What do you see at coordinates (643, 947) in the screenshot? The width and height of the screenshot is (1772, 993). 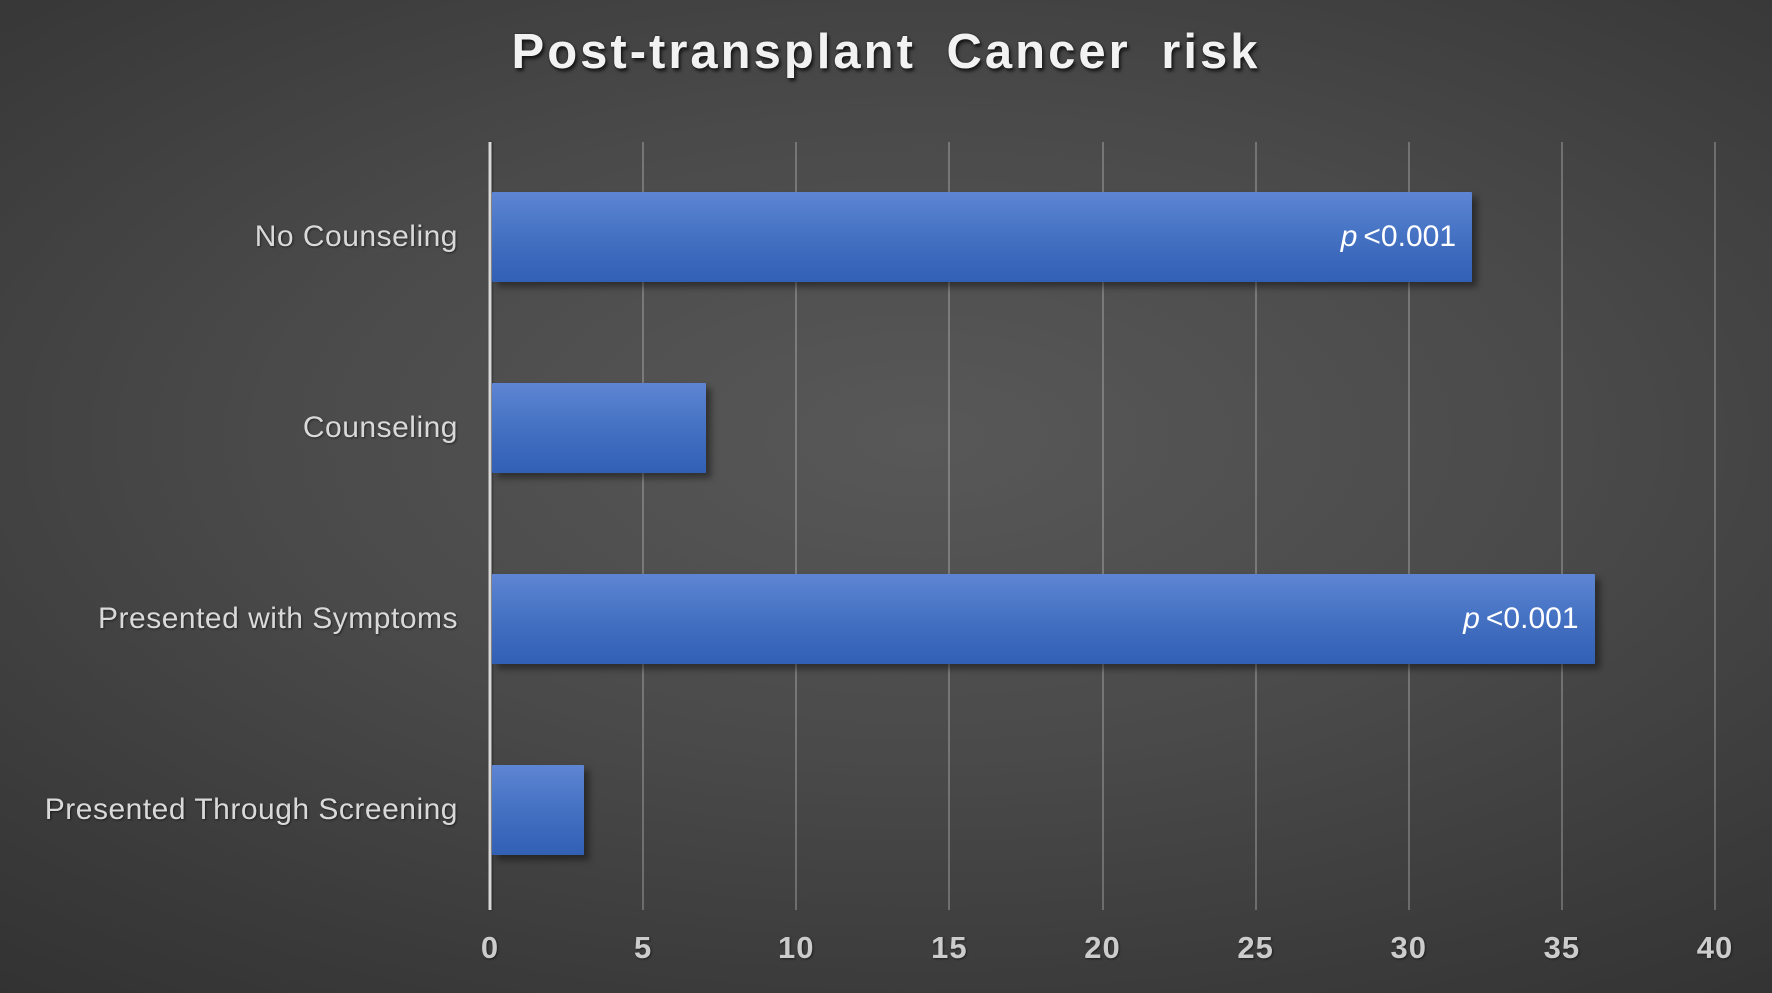 I see `x-tick-label-5: 5` at bounding box center [643, 947].